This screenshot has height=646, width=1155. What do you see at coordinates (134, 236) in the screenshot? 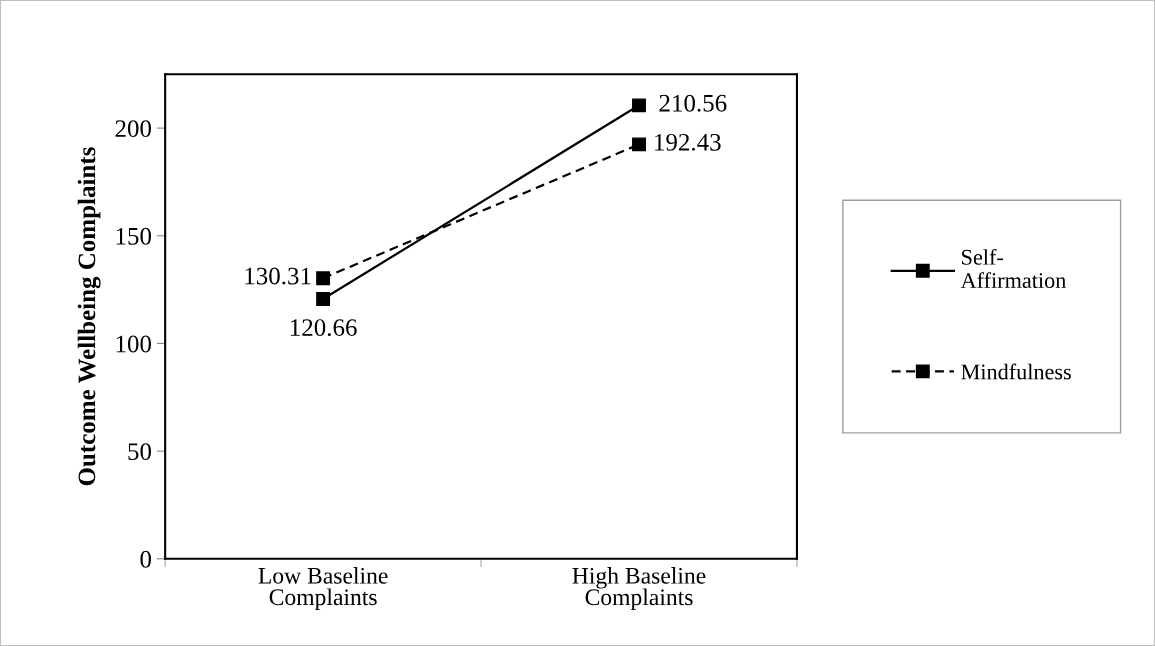
I see `y-tick-label: 150` at bounding box center [134, 236].